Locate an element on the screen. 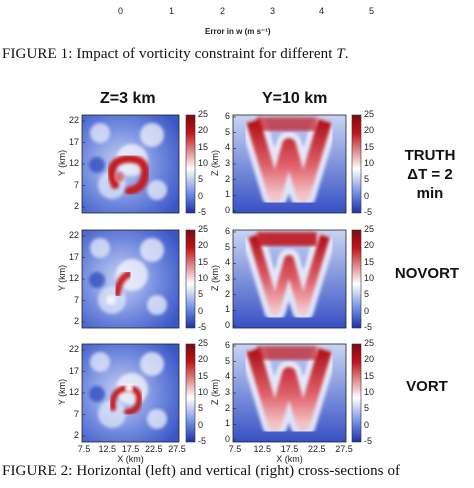 Image resolution: width=474 pixels, height=488 pixels. top-axis-tick: 4 is located at coordinates (322, 11).